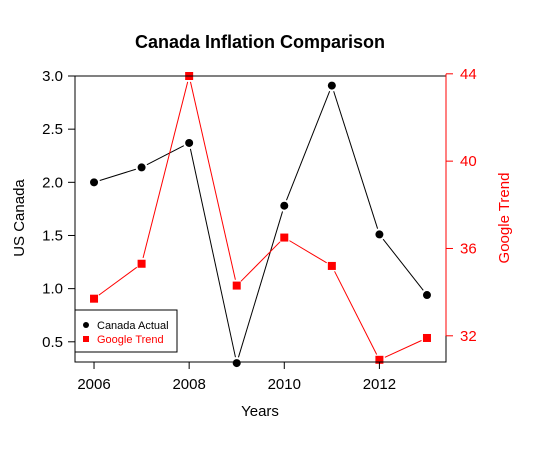 This screenshot has width=544, height=451. I want to click on left-y-axis-title: US Canada, so click(19, 218).